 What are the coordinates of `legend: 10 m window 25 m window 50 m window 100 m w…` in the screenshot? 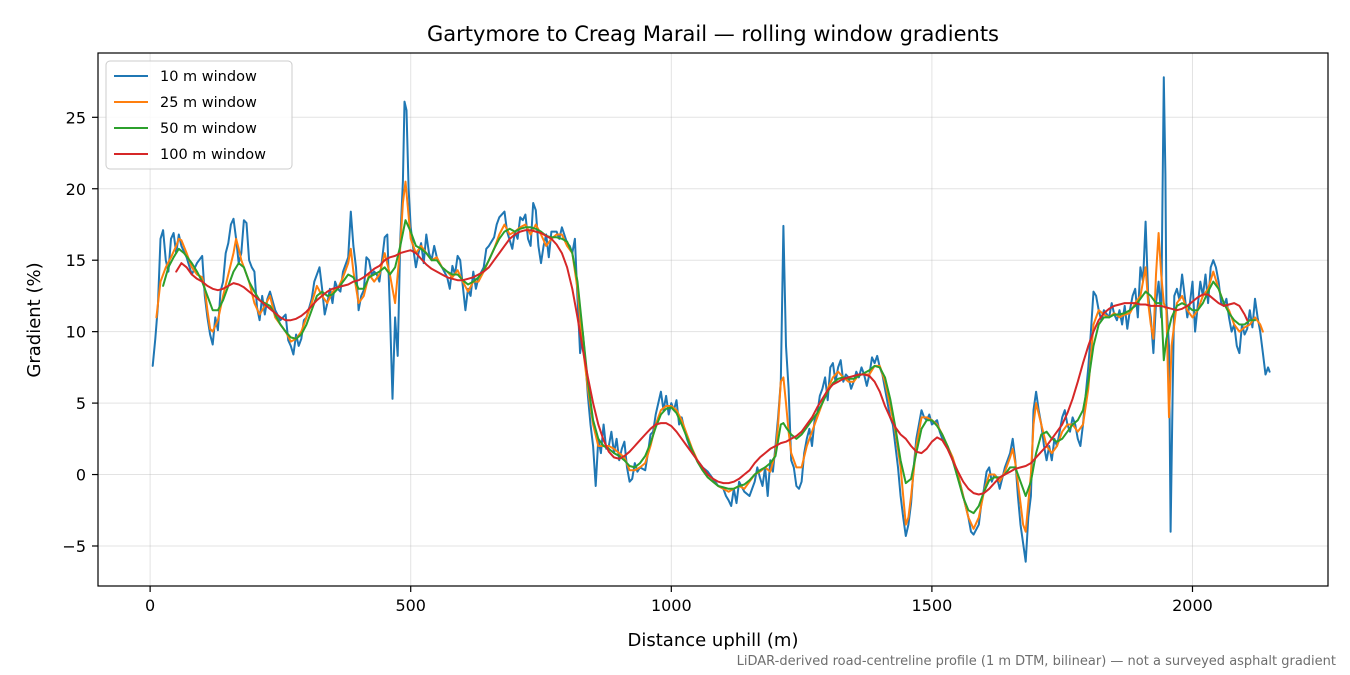 It's located at (199, 115).